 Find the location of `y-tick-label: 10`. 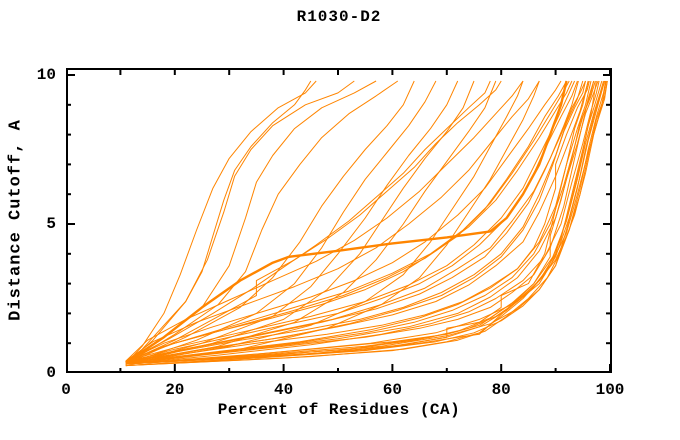

y-tick-label: 10 is located at coordinates (46, 75).